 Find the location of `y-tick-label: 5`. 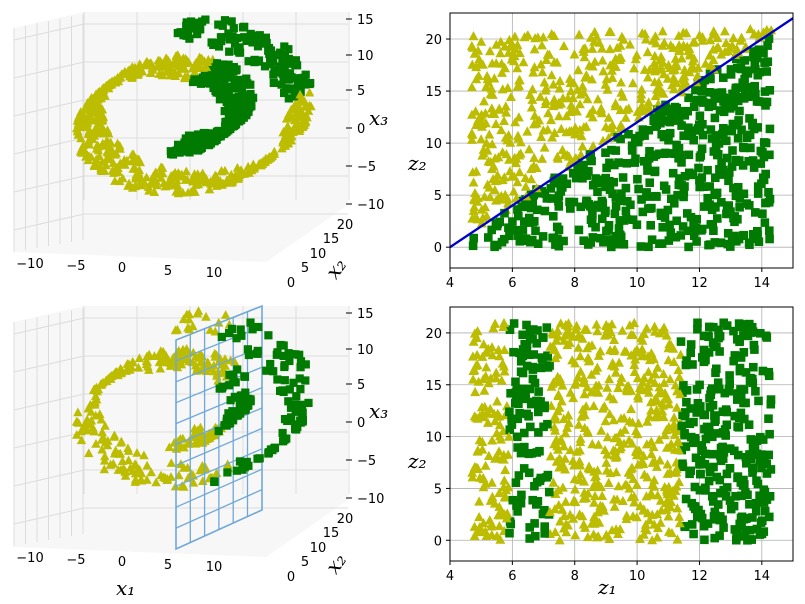

y-tick-label: 5 is located at coordinates (305, 562).